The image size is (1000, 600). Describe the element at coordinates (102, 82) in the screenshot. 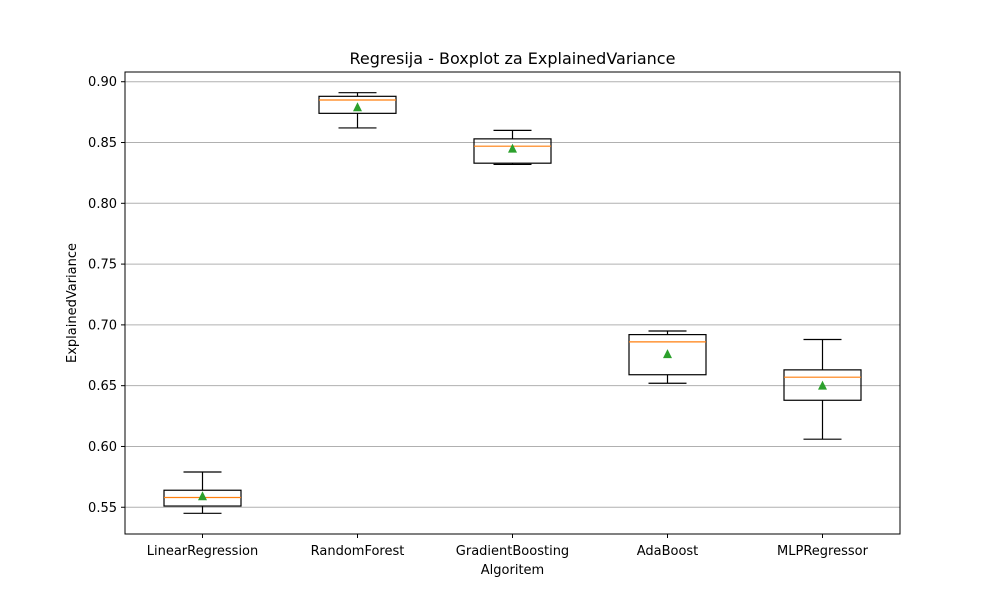

I see `y-tick-label: 0.90` at that location.